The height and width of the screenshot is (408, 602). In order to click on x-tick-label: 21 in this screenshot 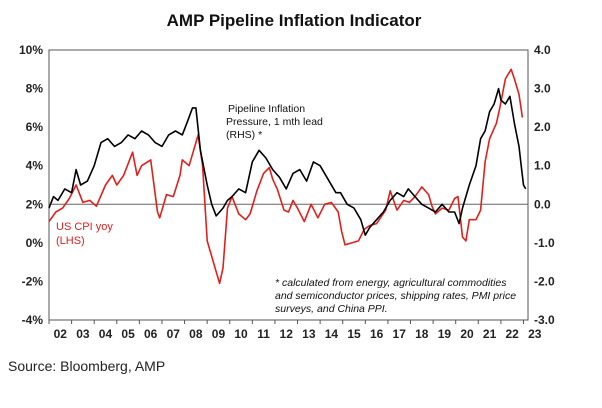, I will do `click(490, 334)`.